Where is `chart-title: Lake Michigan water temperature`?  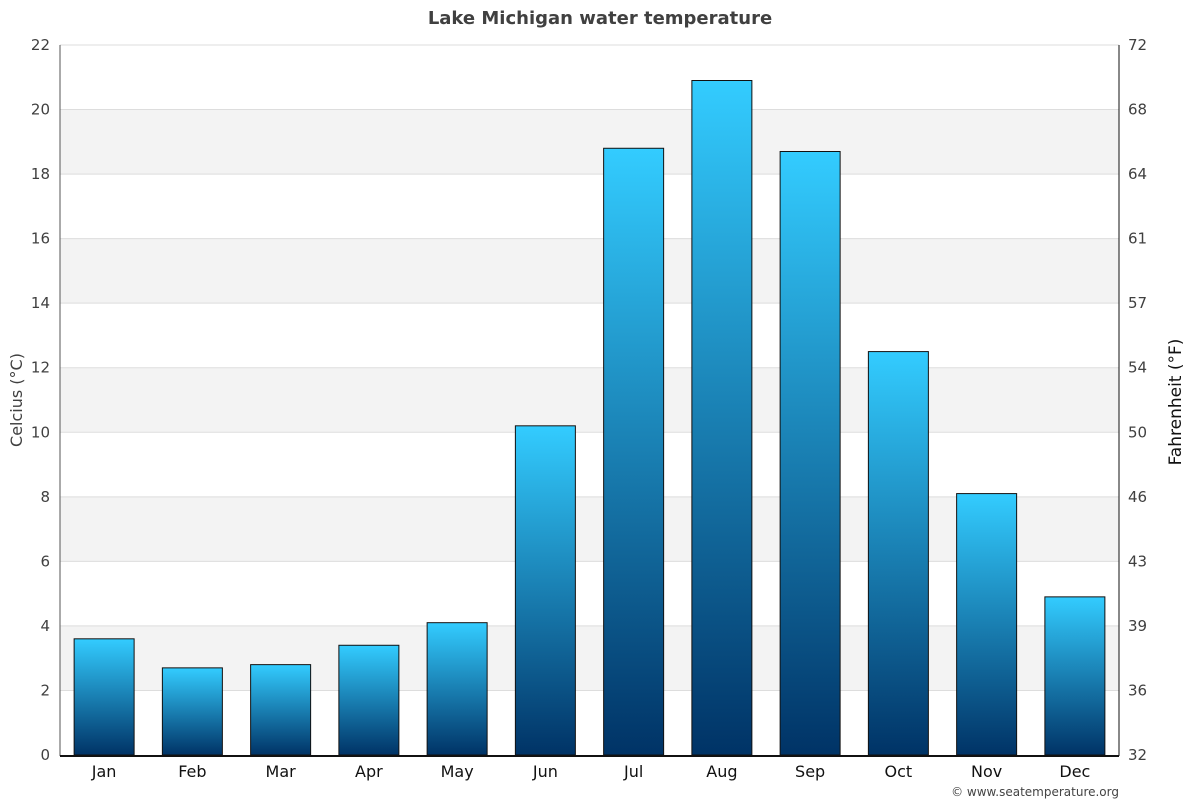 chart-title: Lake Michigan water temperature is located at coordinates (600, 18).